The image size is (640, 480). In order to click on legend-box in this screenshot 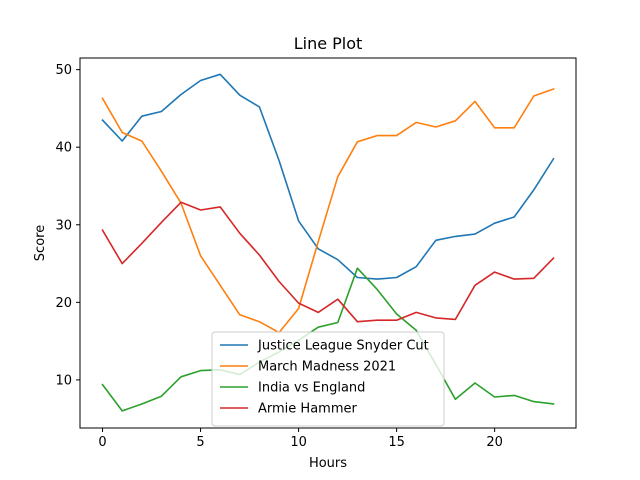, I will do `click(328, 379)`.